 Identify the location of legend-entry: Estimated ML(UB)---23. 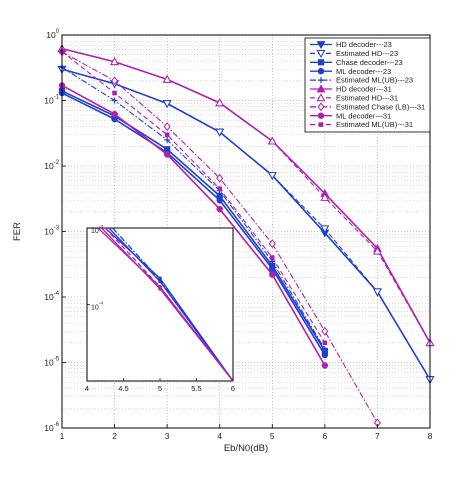
(361, 80).